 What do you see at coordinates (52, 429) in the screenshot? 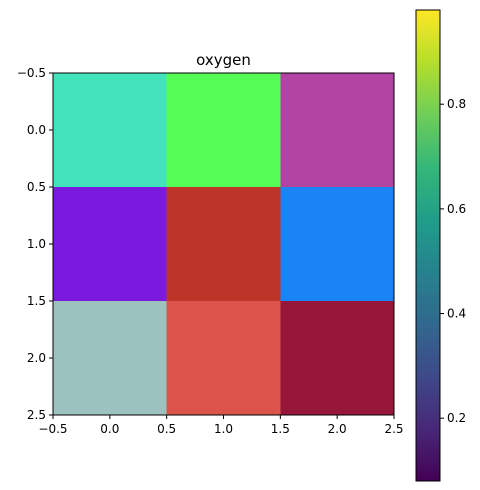
I see `x-tick-label: −0.5` at bounding box center [52, 429].